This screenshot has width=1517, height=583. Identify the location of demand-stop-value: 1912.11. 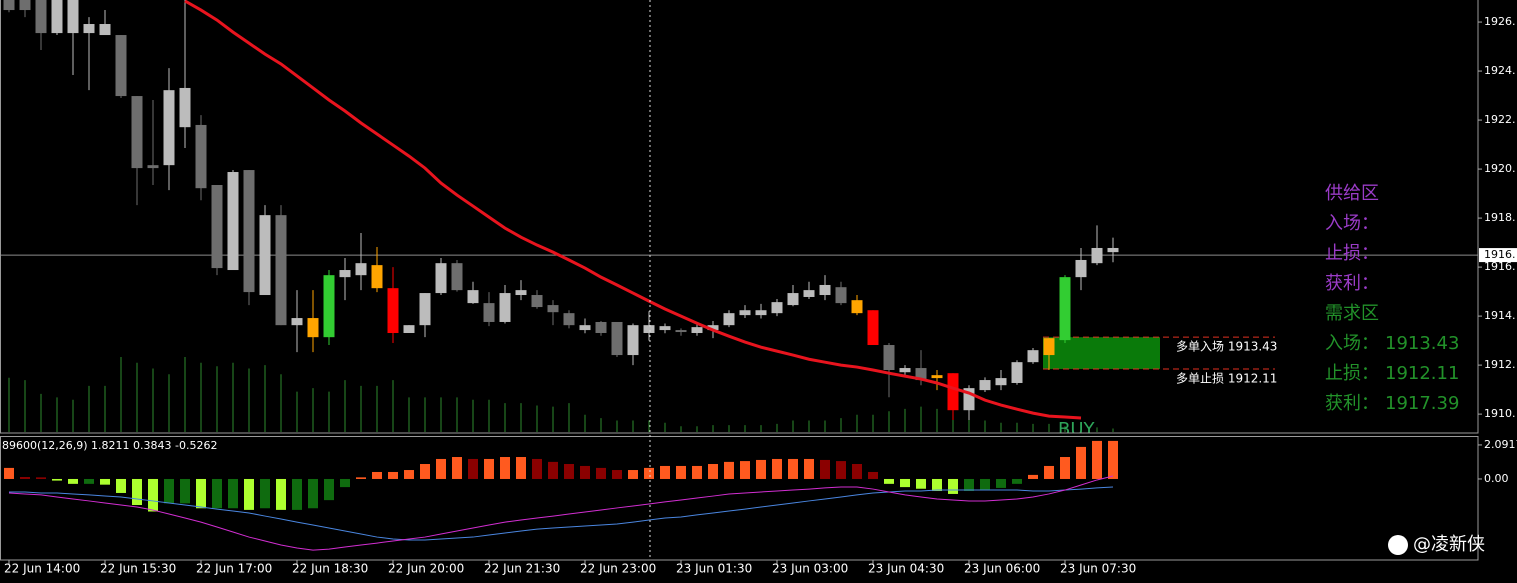
(1422, 373).